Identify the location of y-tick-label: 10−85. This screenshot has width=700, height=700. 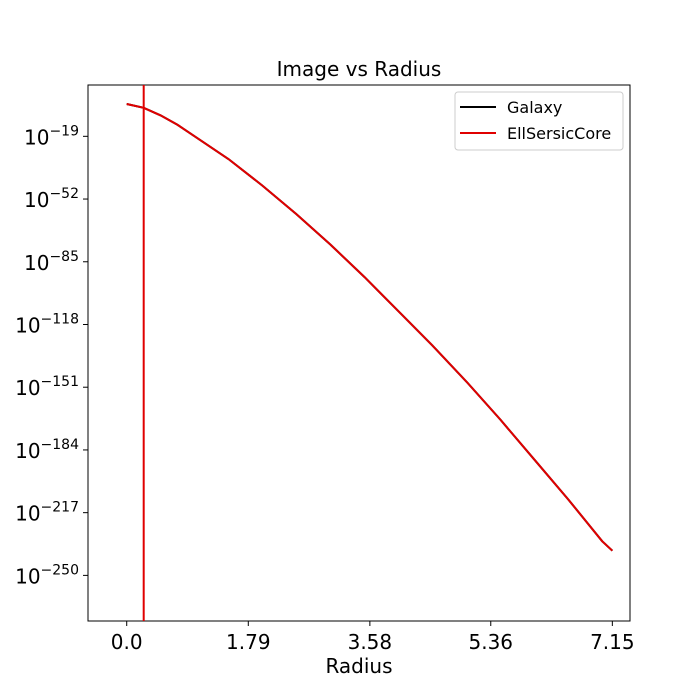
(51, 262).